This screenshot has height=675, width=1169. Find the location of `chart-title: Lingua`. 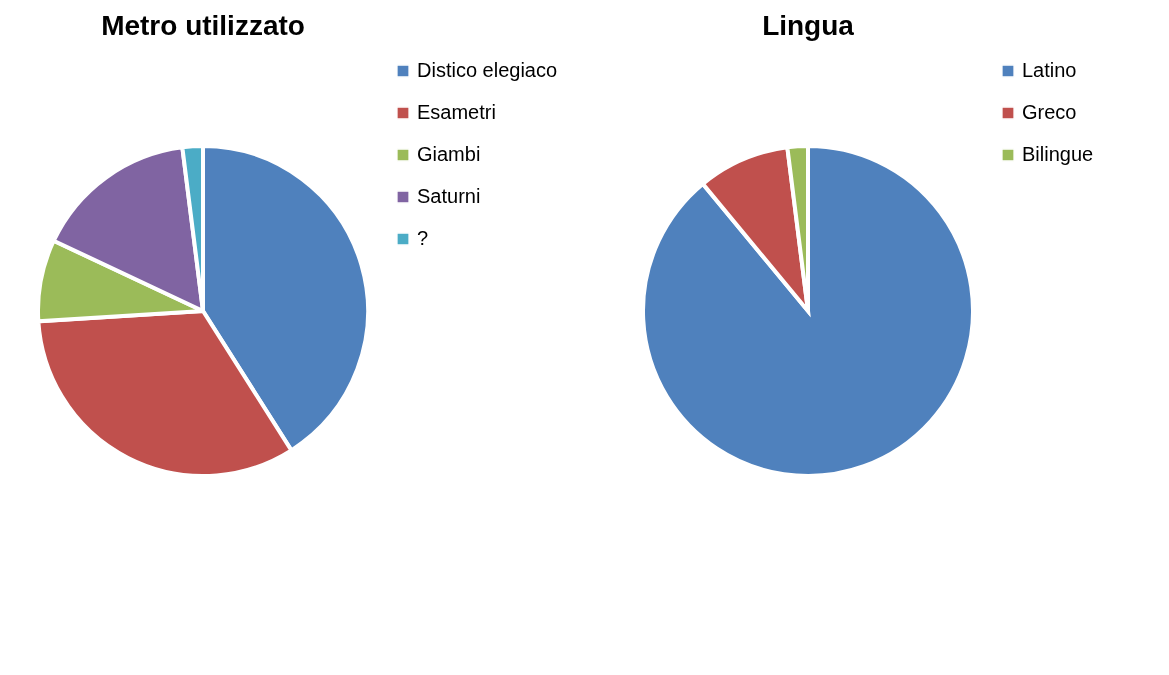

chart-title: Lingua is located at coordinates (808, 25).